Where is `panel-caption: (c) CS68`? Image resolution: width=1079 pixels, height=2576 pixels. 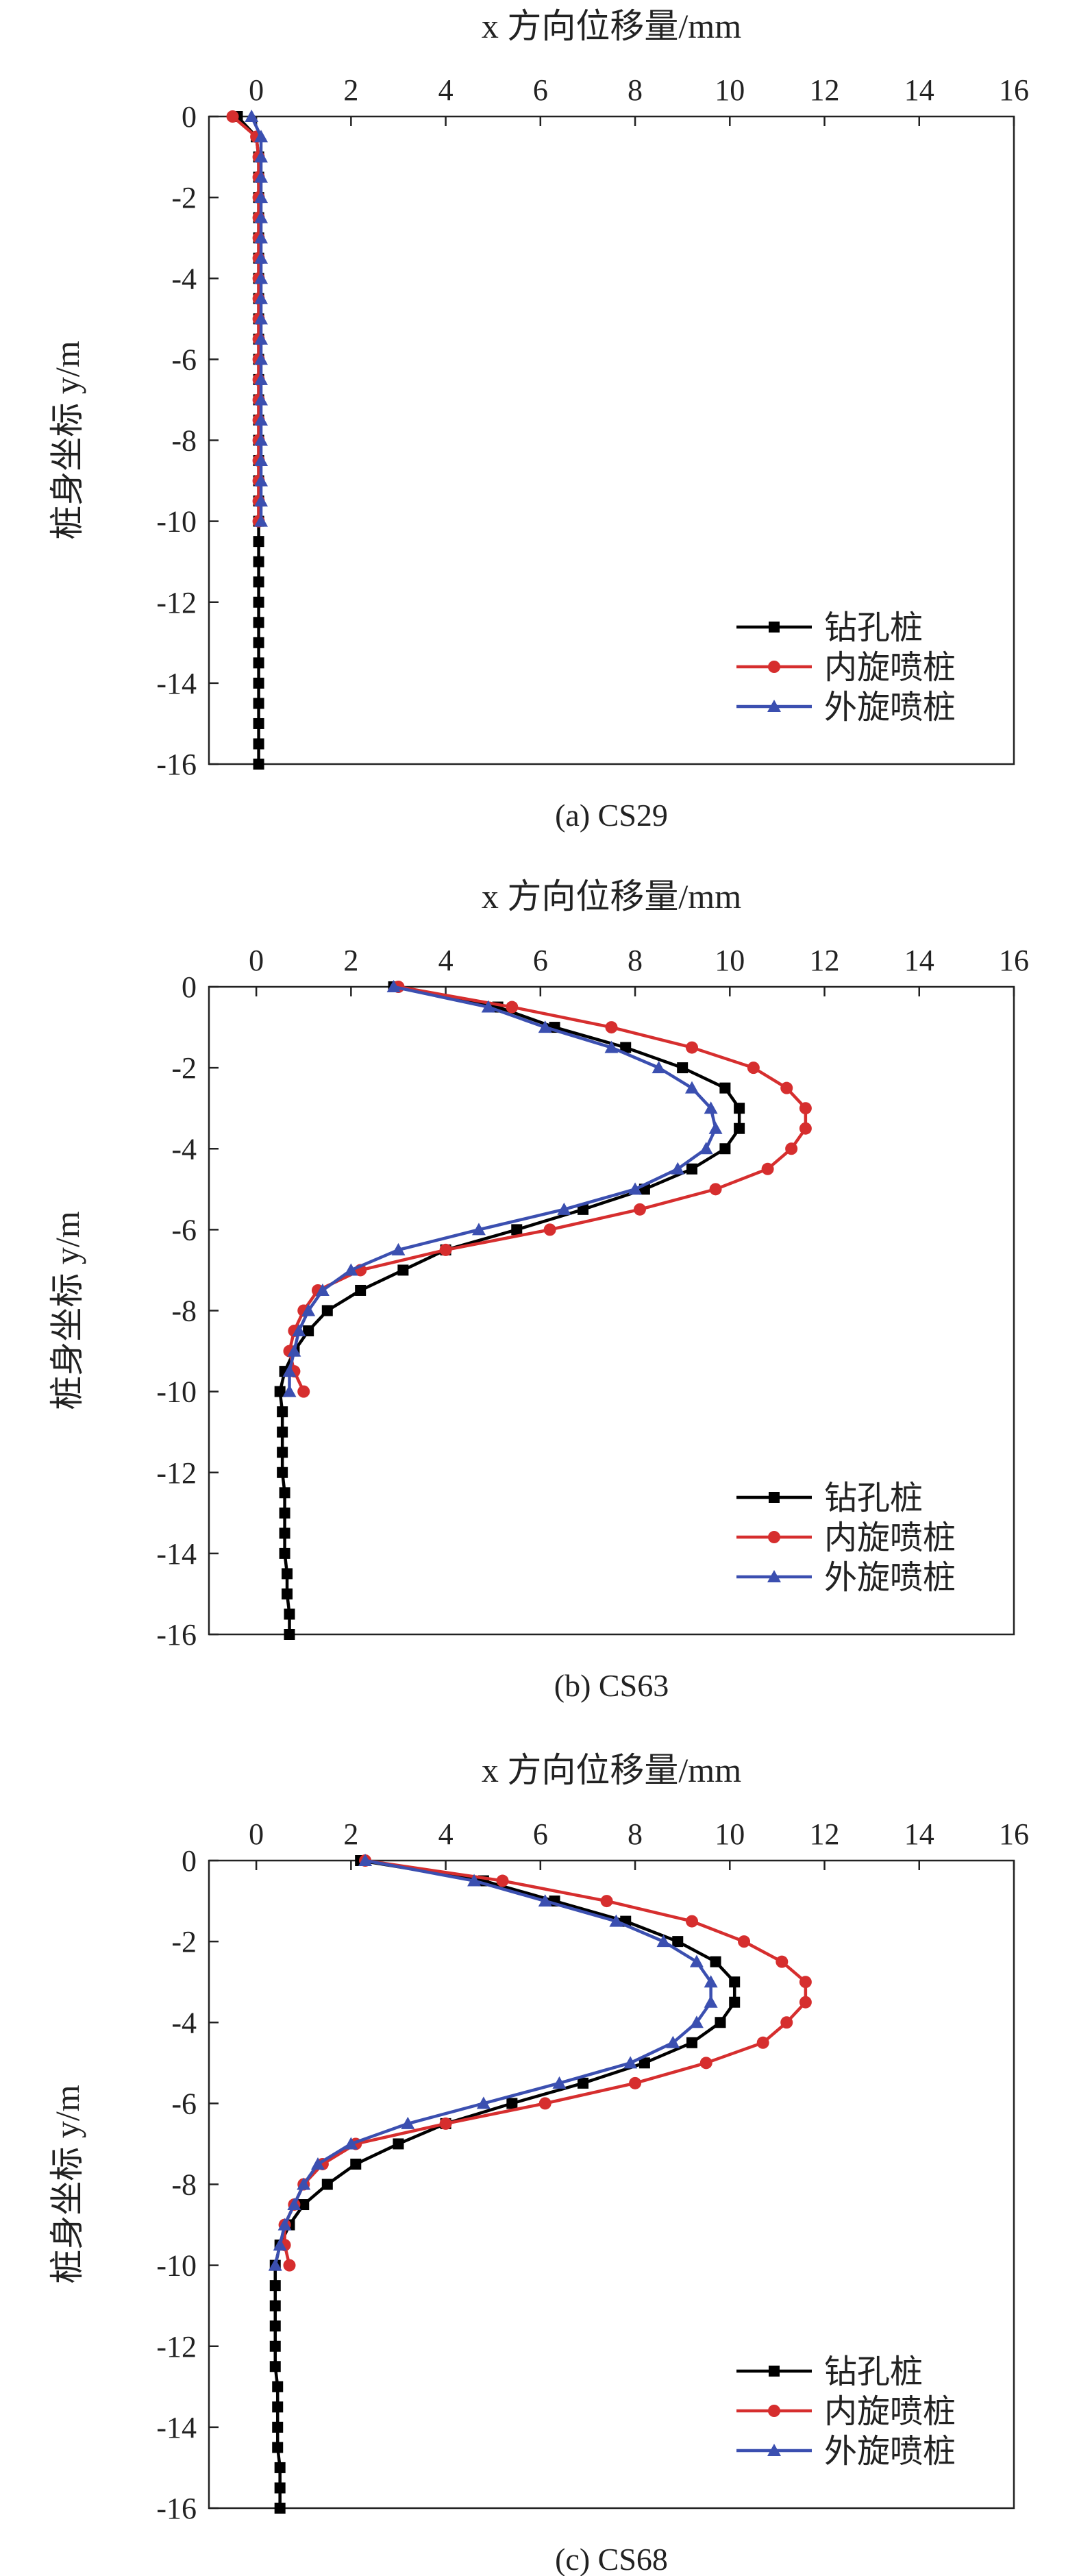
panel-caption: (c) CS68 is located at coordinates (611, 2559).